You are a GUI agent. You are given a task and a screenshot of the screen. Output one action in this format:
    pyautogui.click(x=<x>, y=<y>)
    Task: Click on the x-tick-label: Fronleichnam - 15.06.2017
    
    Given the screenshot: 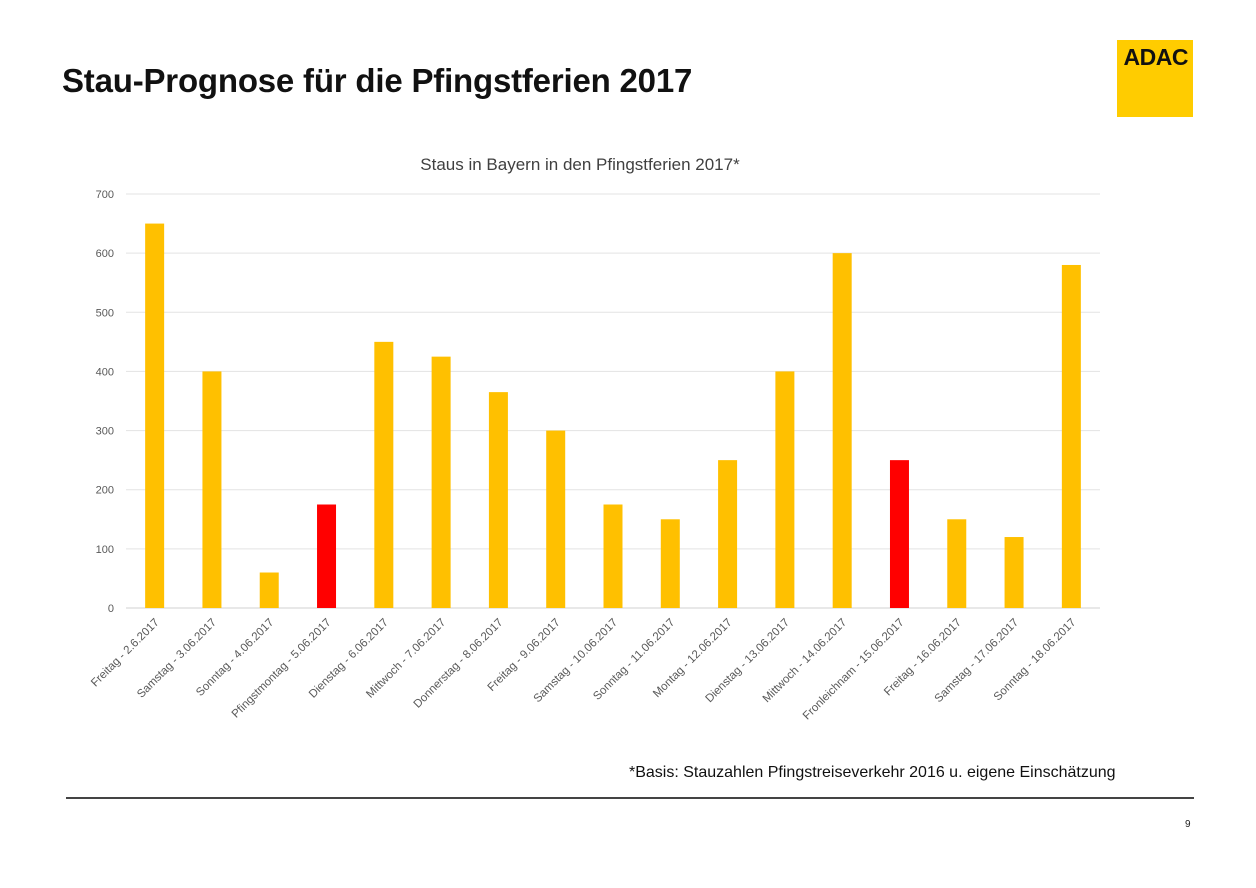 What is the action you would take?
    pyautogui.click(x=854, y=670)
    